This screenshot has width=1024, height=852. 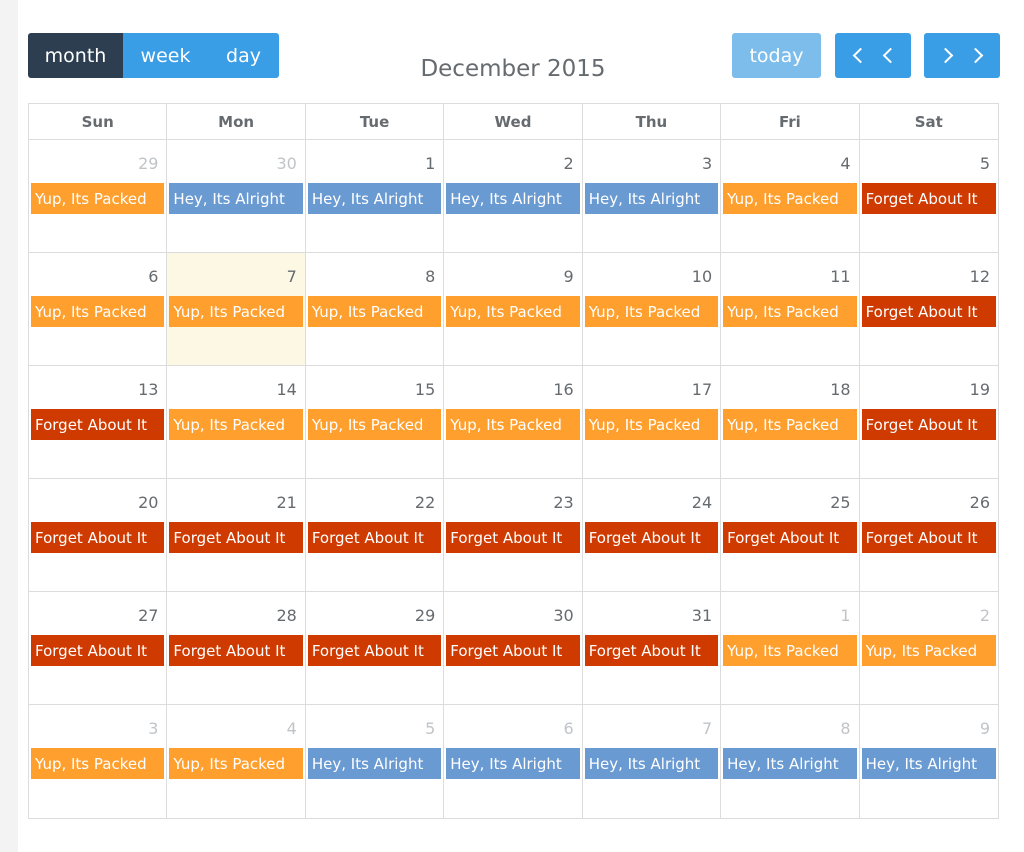 I want to click on day-number: 14, so click(x=286, y=389).